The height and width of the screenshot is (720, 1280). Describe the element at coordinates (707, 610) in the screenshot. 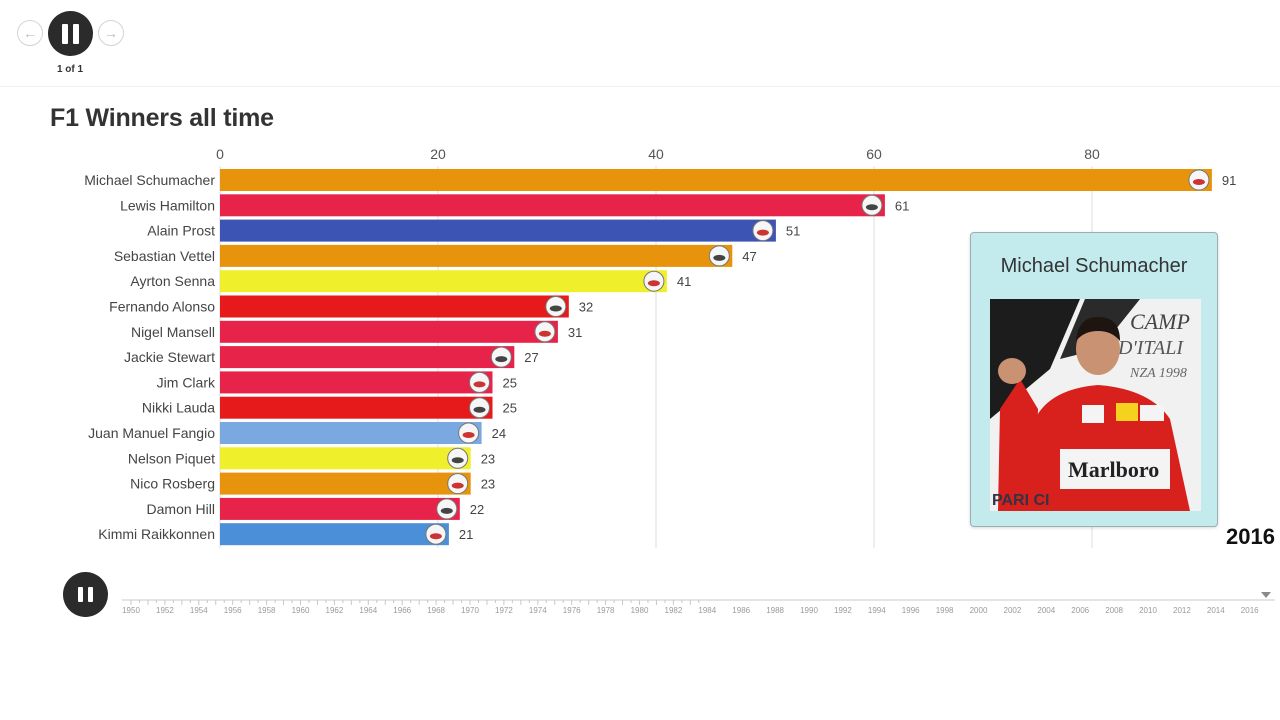

I see `timeline-year-label: 1984` at that location.